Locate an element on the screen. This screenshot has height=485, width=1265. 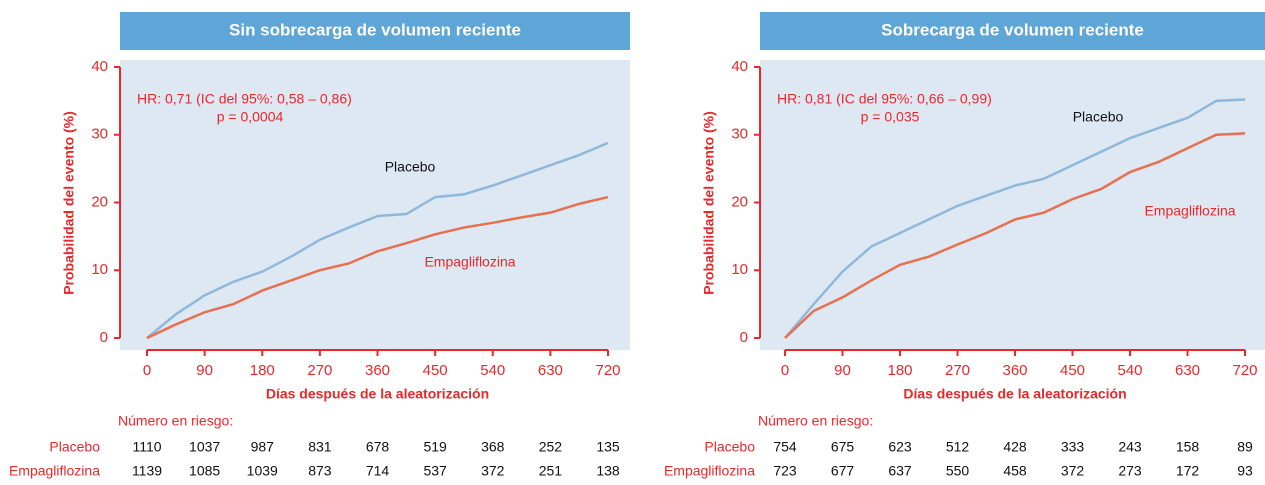
risk-value: 243 is located at coordinates (1130, 447).